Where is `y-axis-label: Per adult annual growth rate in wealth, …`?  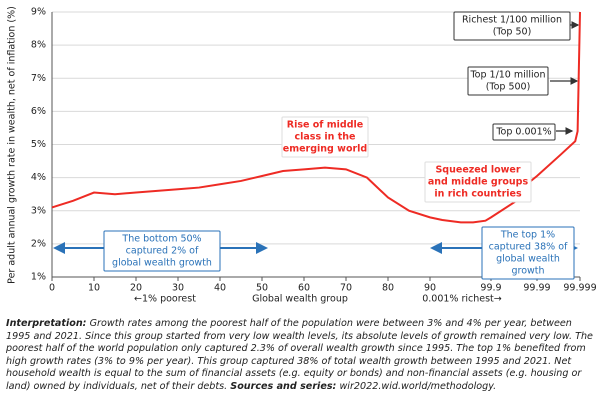 y-axis-label: Per adult annual growth rate in wealth, … is located at coordinates (12, 145).